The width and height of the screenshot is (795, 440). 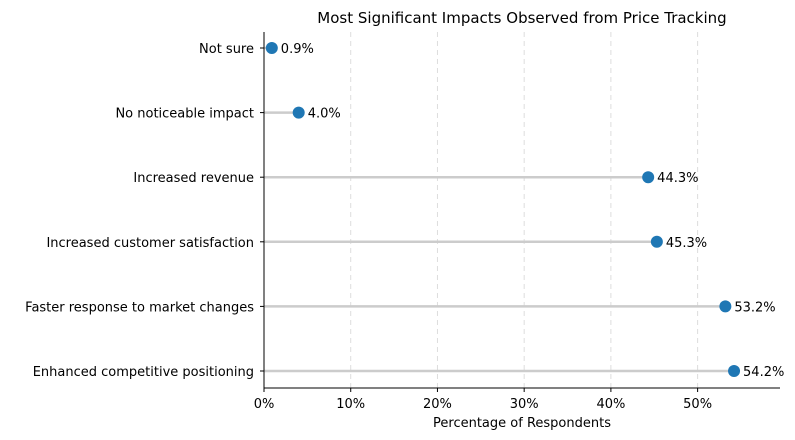 What do you see at coordinates (697, 404) in the screenshot?
I see `x-tick-label: 50%` at bounding box center [697, 404].